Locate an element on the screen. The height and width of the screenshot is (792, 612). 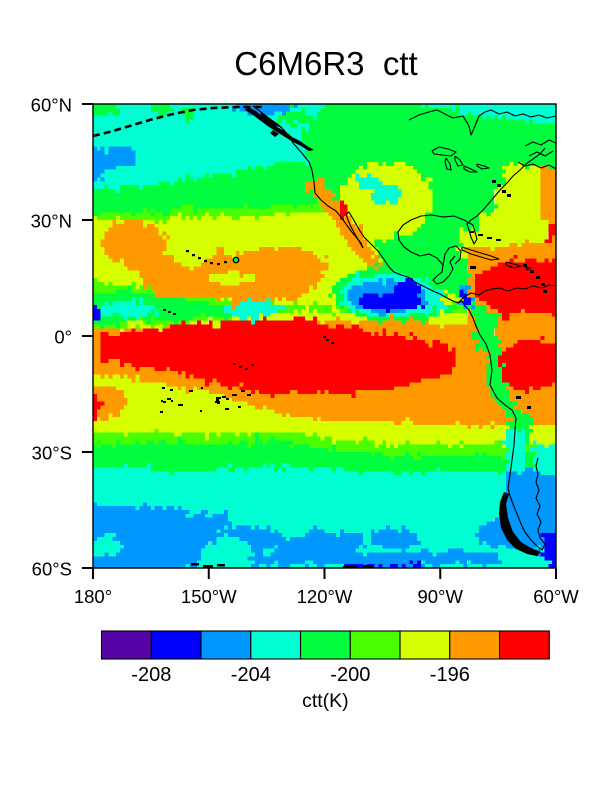
svg-text: -204 is located at coordinates (251, 675).